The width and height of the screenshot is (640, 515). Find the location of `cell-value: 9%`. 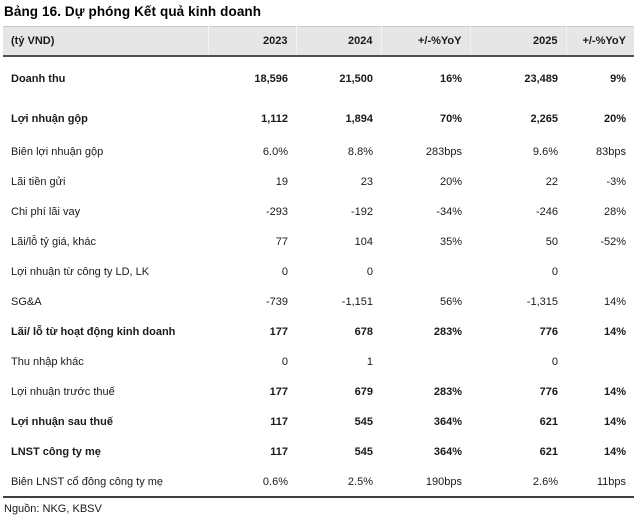

cell-value: 9% is located at coordinates (618, 78).